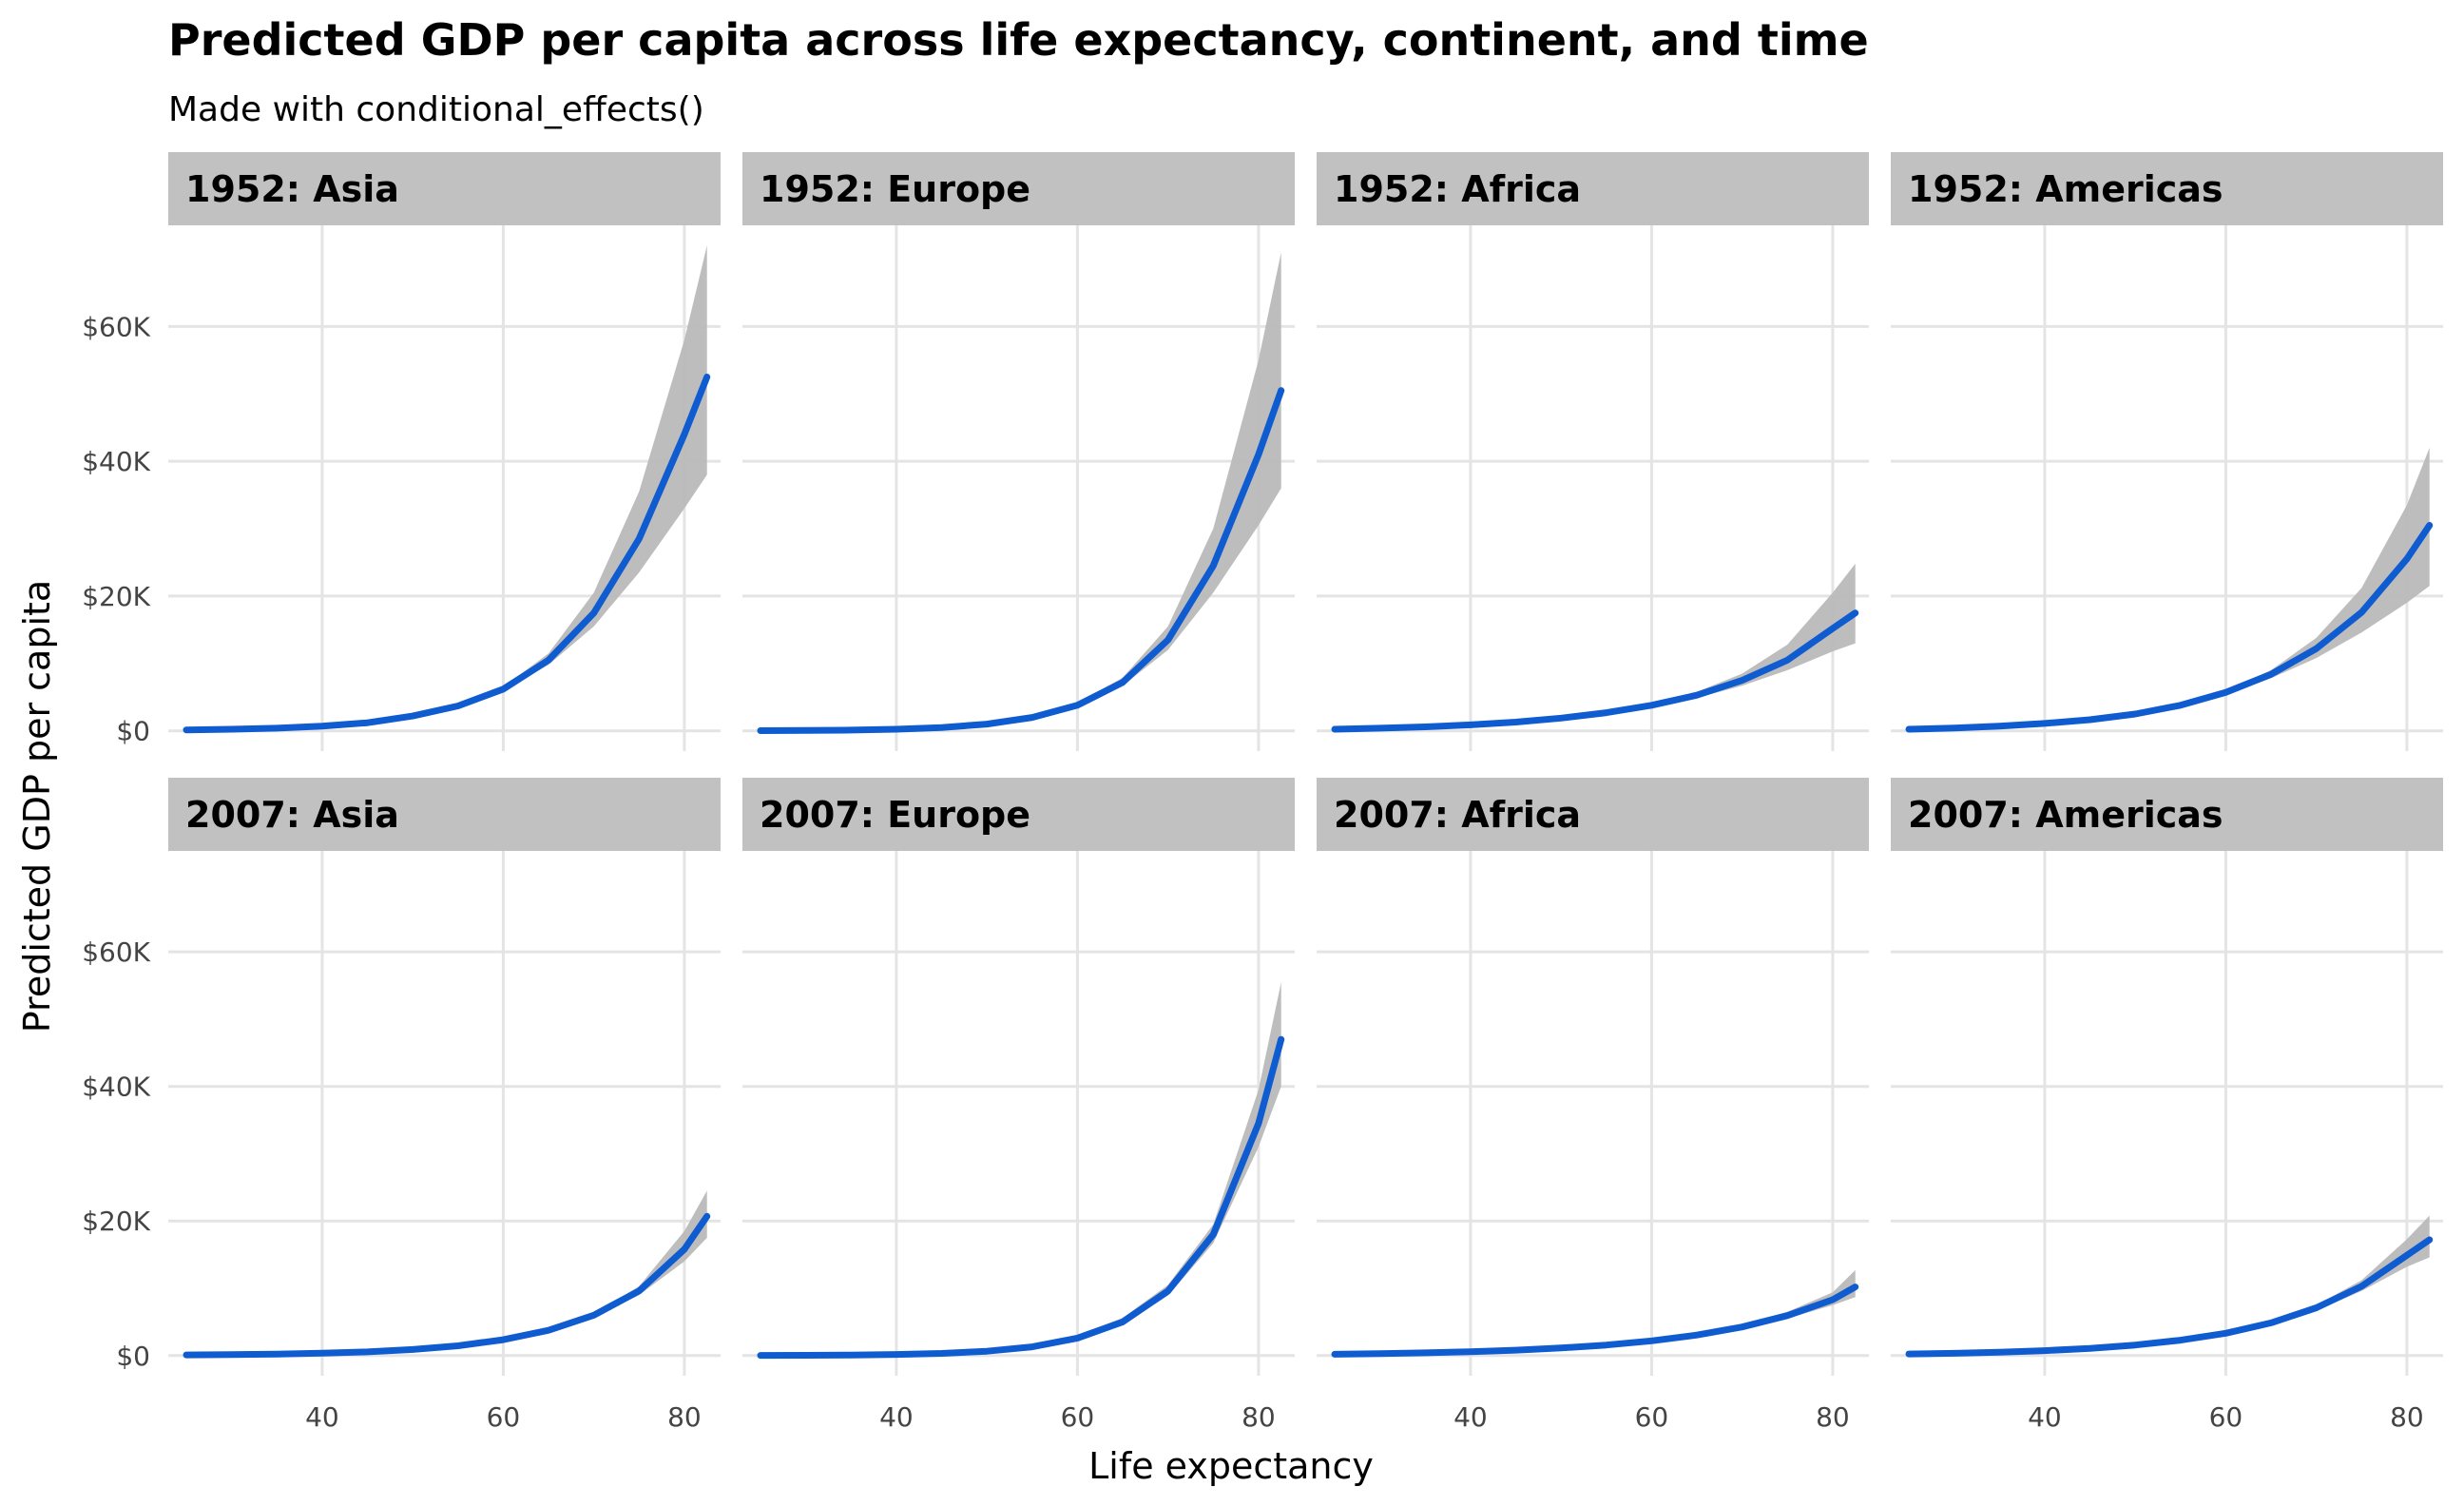 This screenshot has width=2464, height=1506. I want to click on facet-strip-label: 2007: Europe, so click(895, 815).